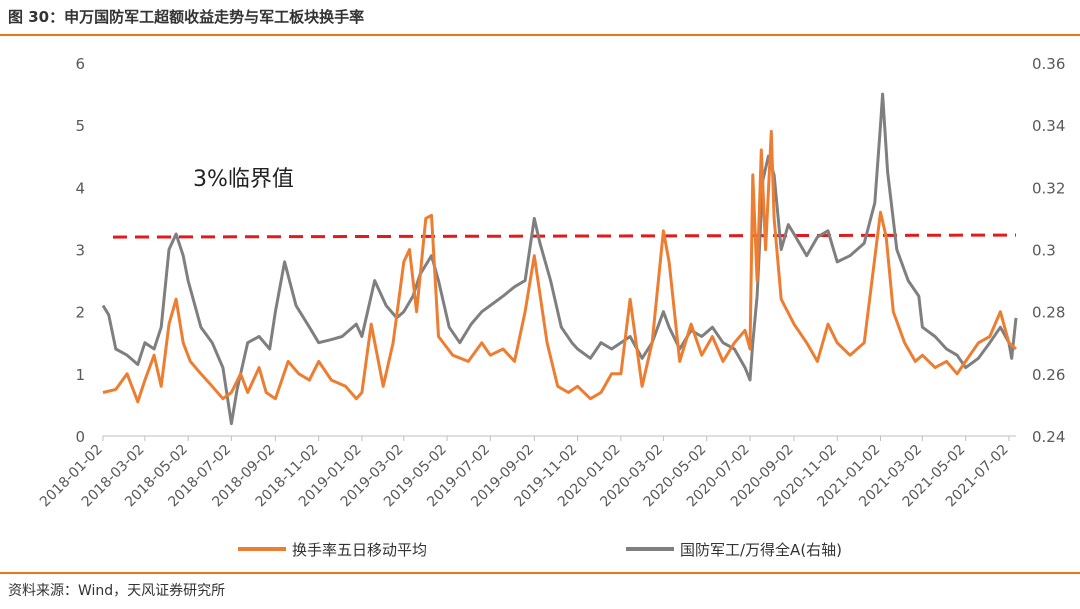 The height and width of the screenshot is (609, 1080). Describe the element at coordinates (117, 591) in the screenshot. I see `source-note: 资料来源：Wind，天风证券研究所` at that location.